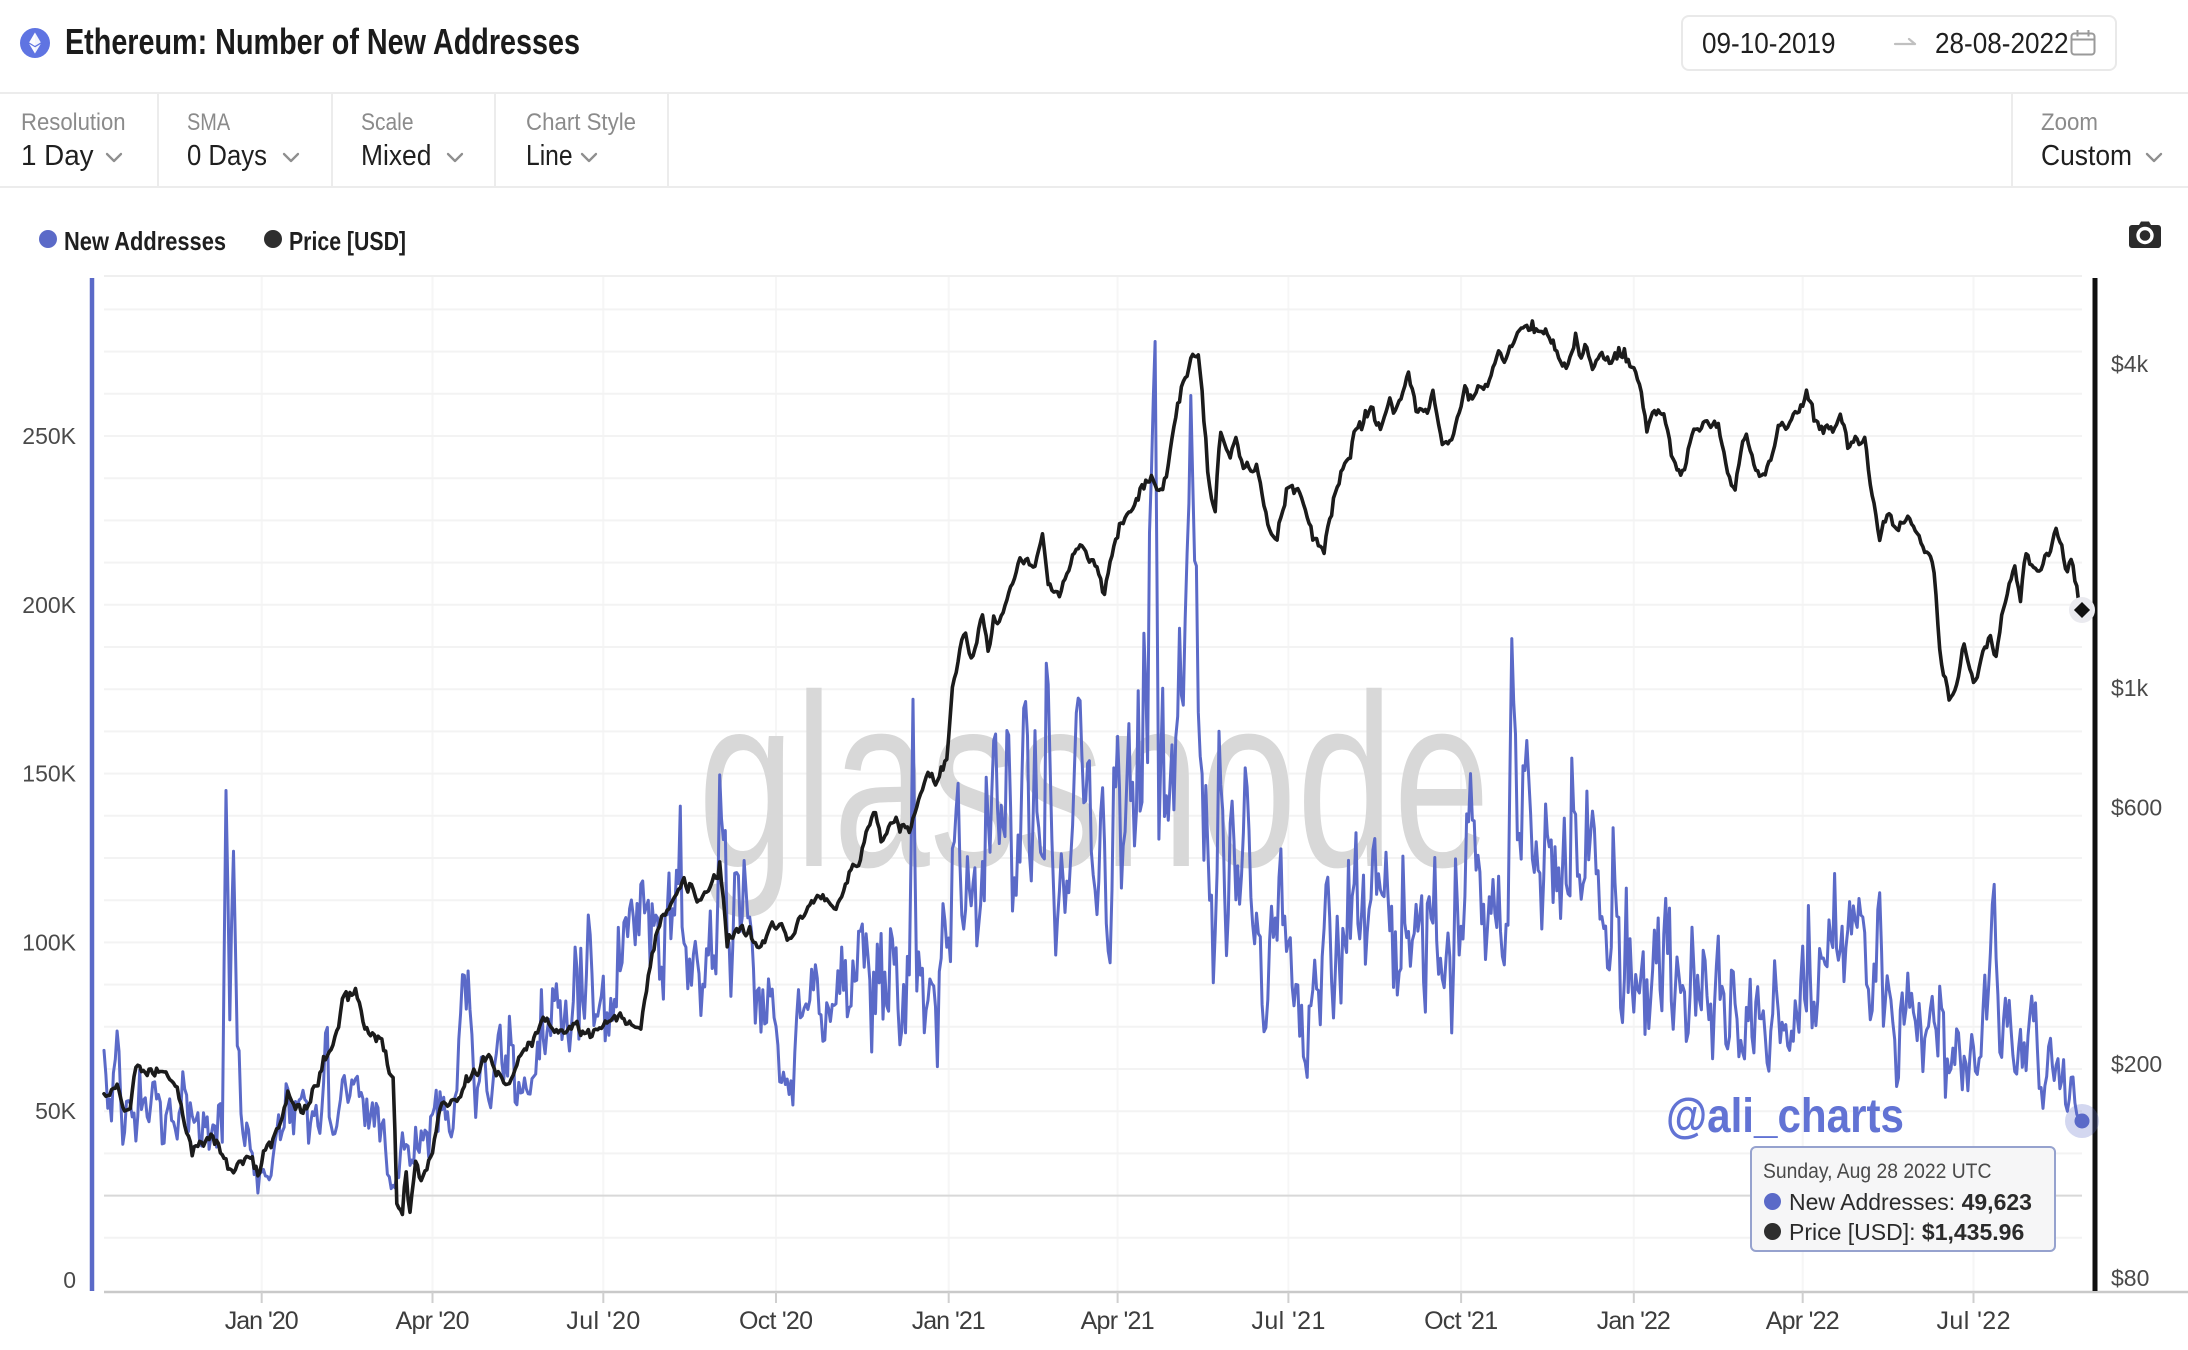 The width and height of the screenshot is (2188, 1350). Describe the element at coordinates (49, 942) in the screenshot. I see `svg-text: 100K` at that location.